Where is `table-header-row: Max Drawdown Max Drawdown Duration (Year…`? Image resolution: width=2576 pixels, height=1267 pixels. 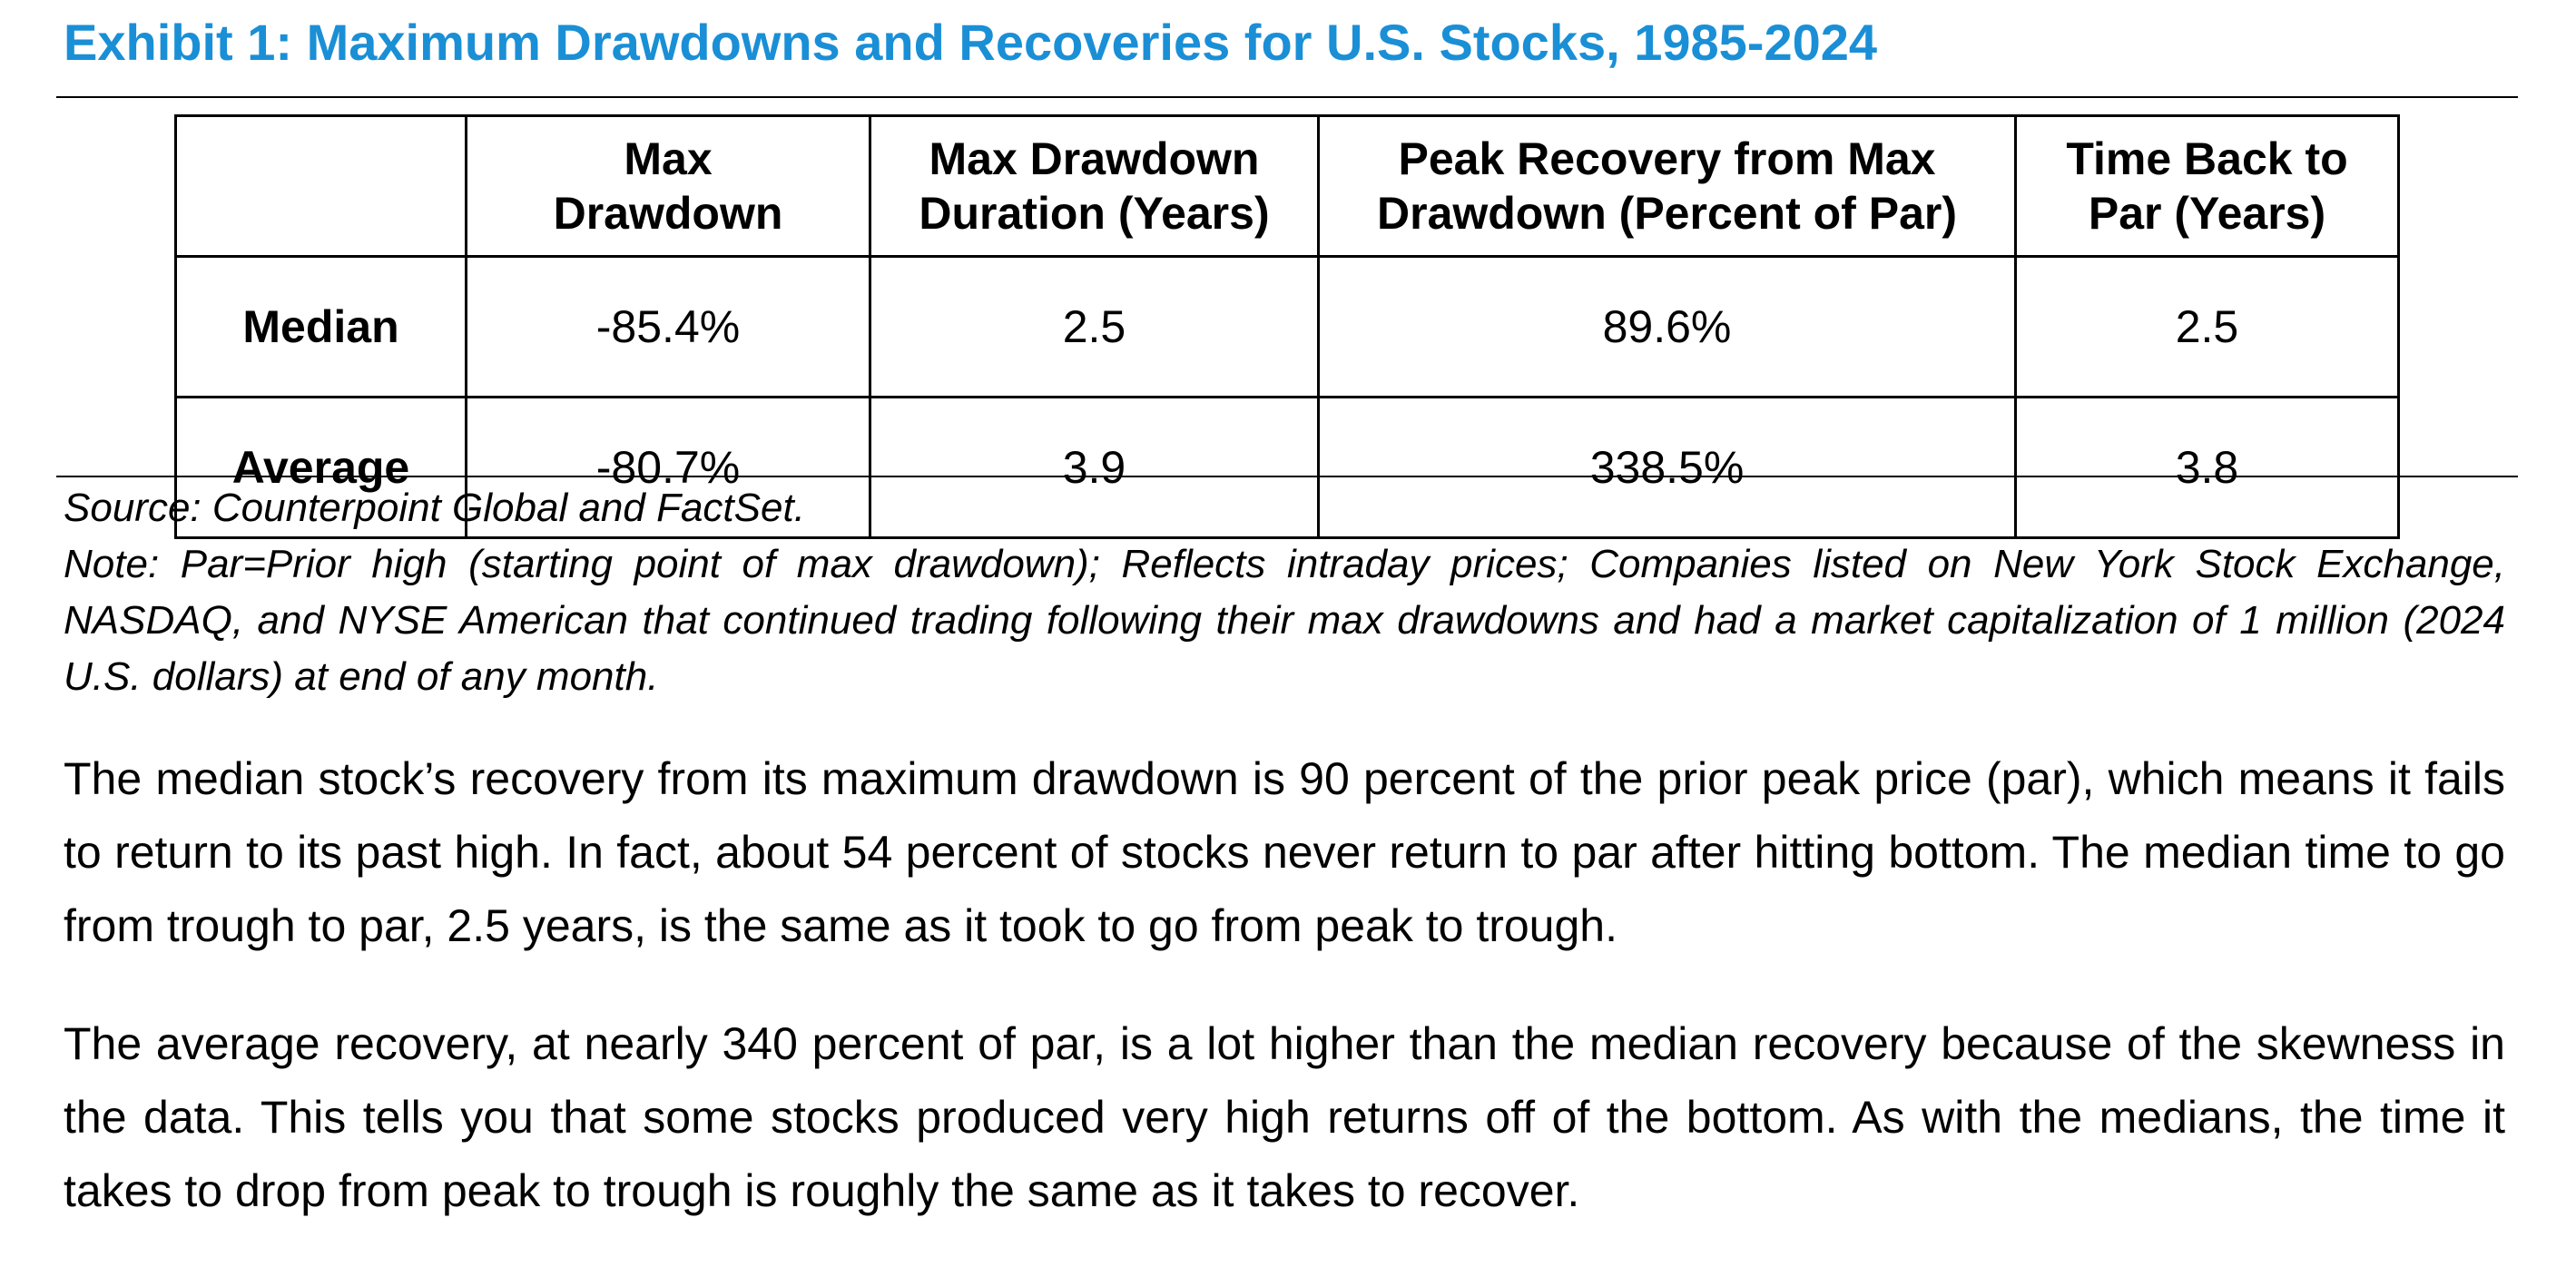 table-header-row: Max Drawdown Max Drawdown Duration (Year… is located at coordinates (1287, 186).